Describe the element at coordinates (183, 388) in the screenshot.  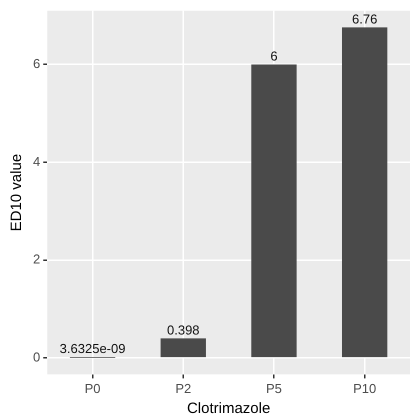
I see `x-tick-label: P2` at that location.